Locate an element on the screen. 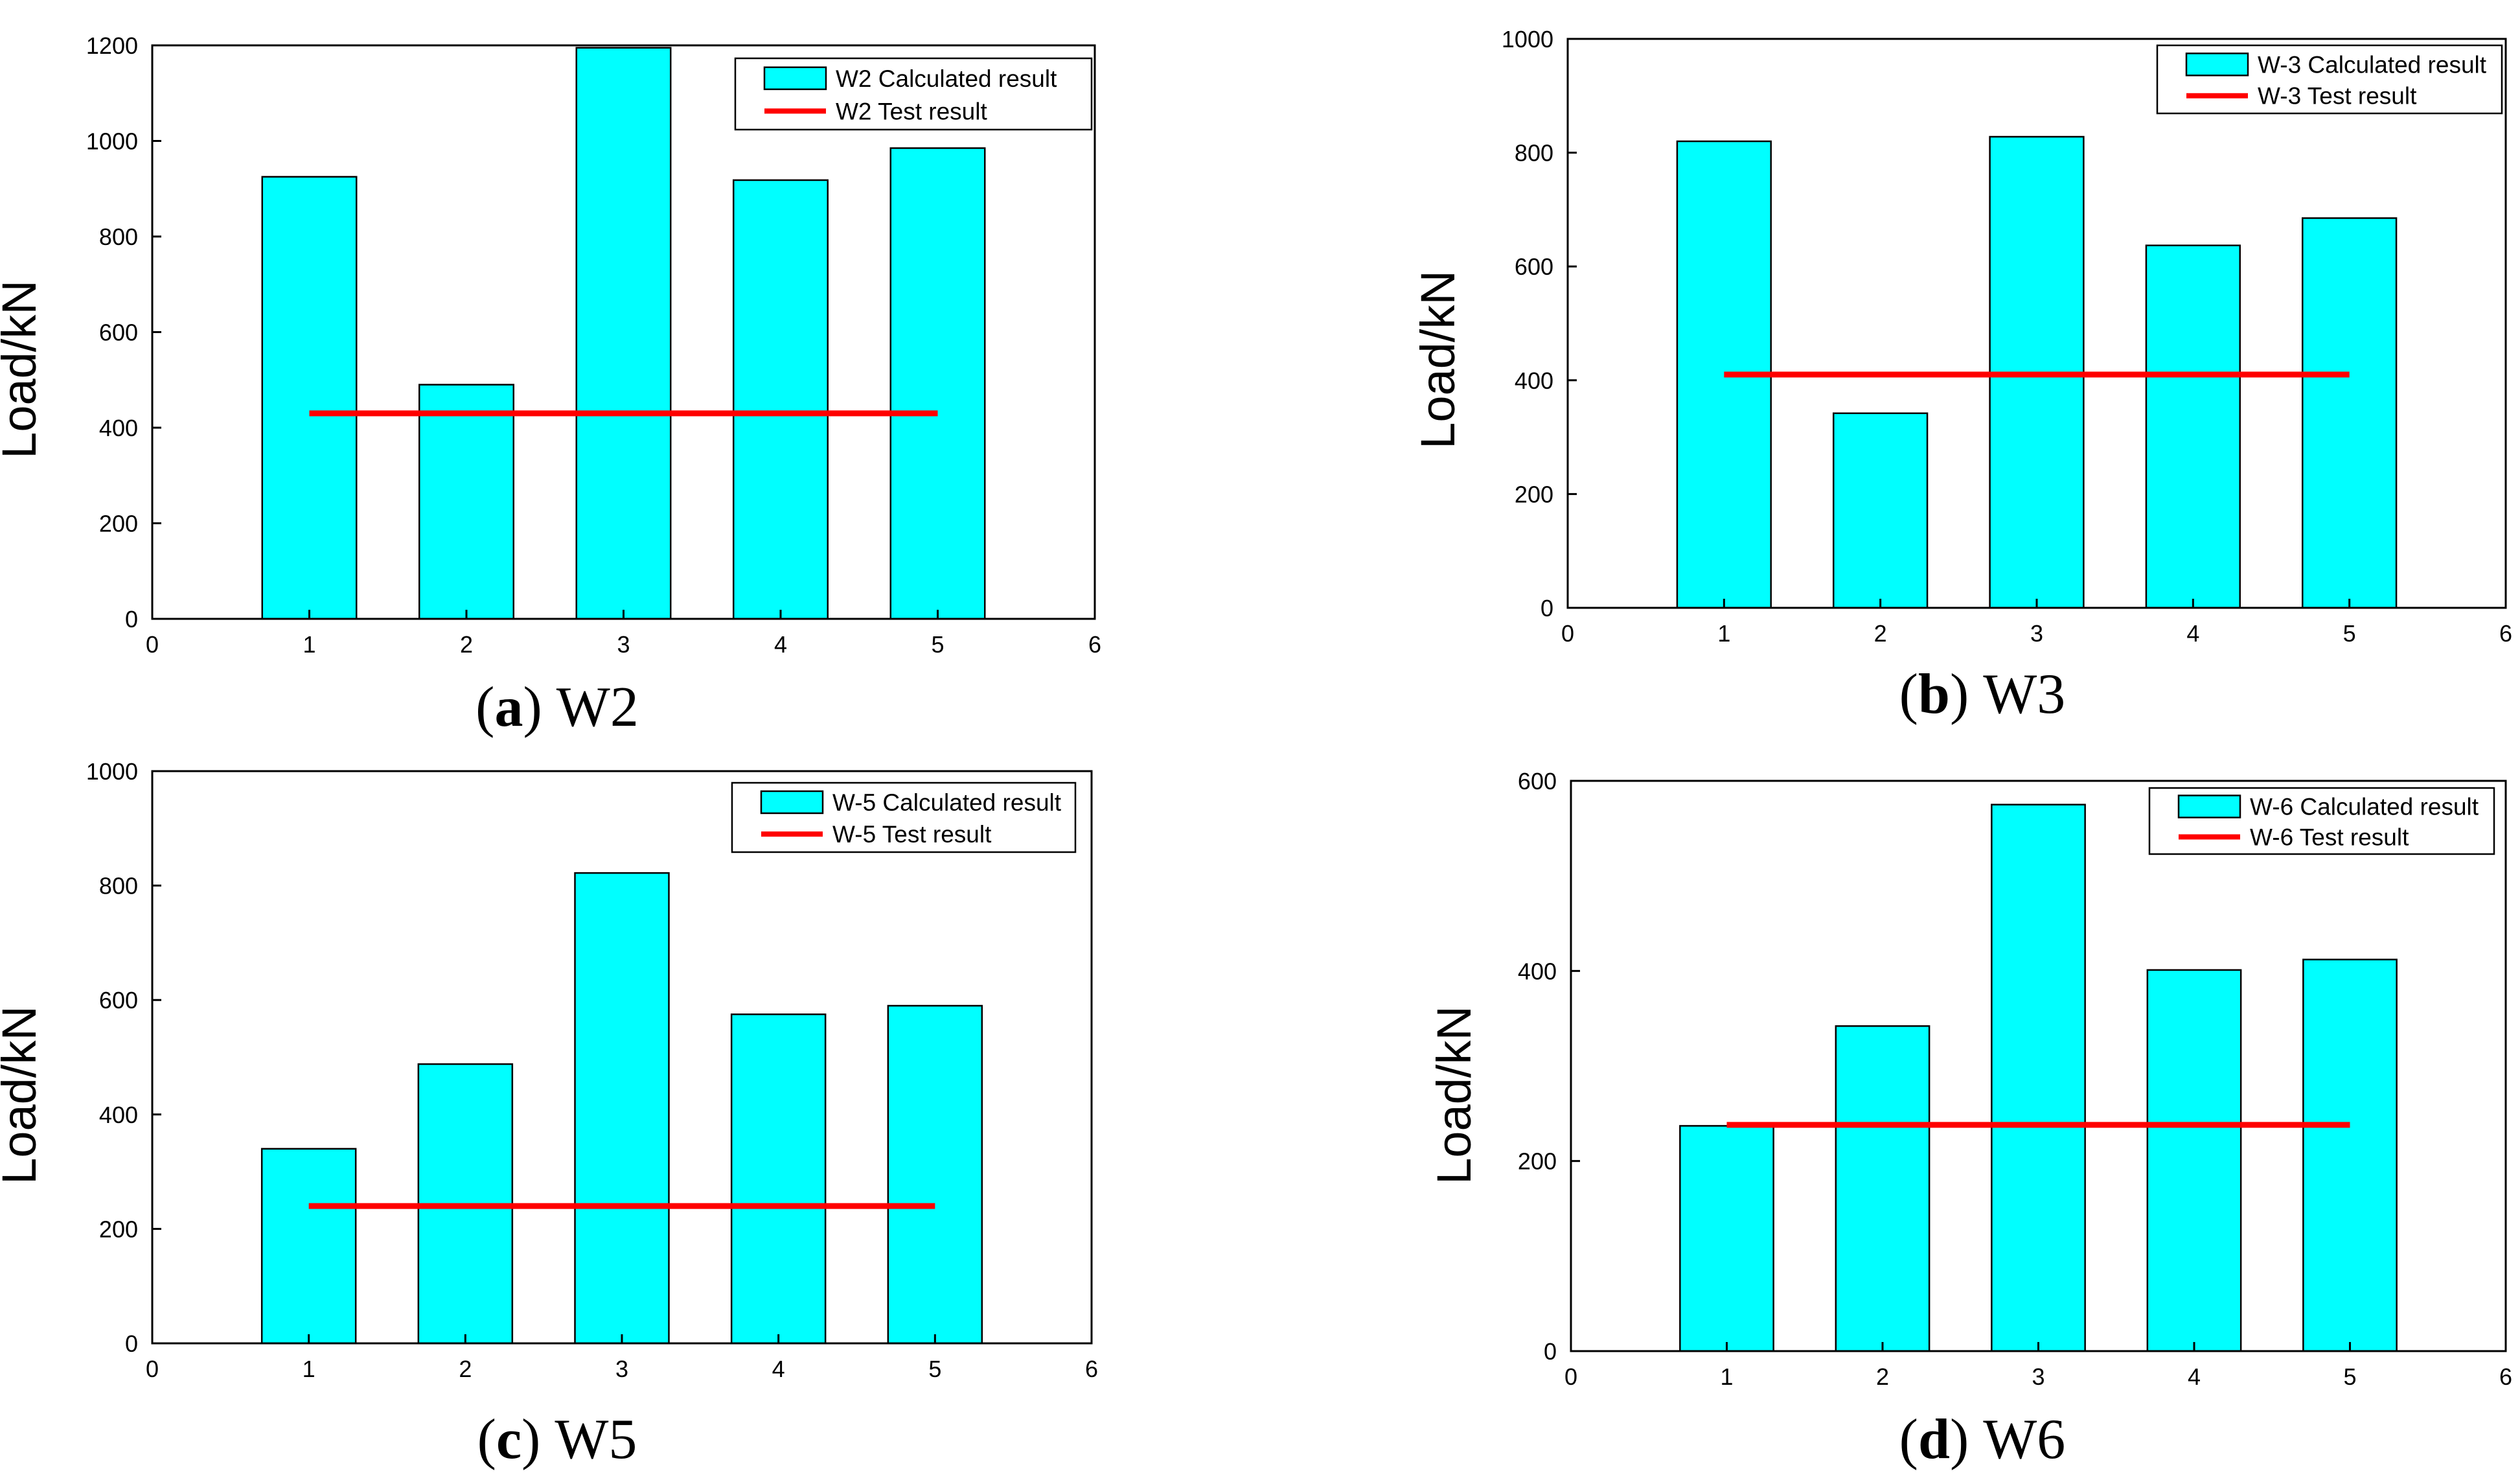 This screenshot has width=2520, height=1482. caption-name: W6 is located at coordinates (2024, 1439).